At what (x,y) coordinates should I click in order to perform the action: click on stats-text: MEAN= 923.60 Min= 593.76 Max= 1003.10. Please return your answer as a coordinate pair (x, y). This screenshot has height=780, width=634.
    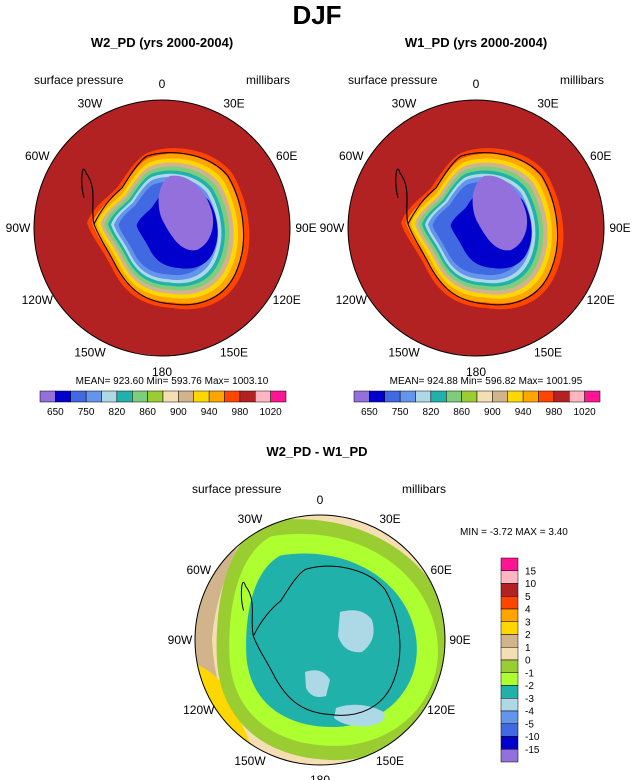
    Looking at the image, I should click on (172, 381).